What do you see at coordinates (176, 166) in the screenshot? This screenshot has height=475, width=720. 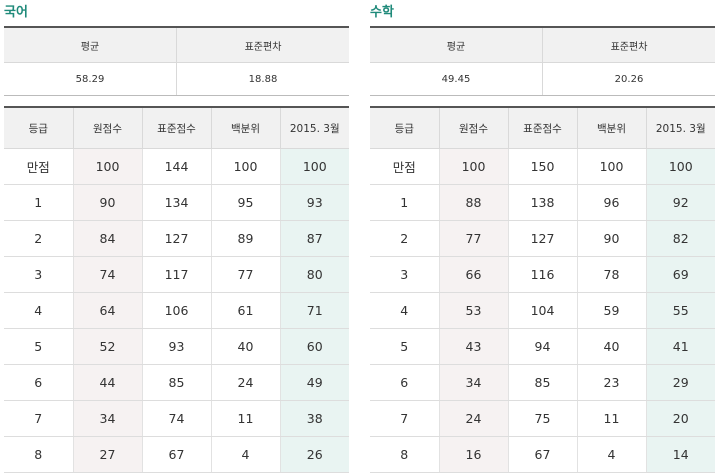 I see `table-row: 만점 100 144 100 100` at bounding box center [176, 166].